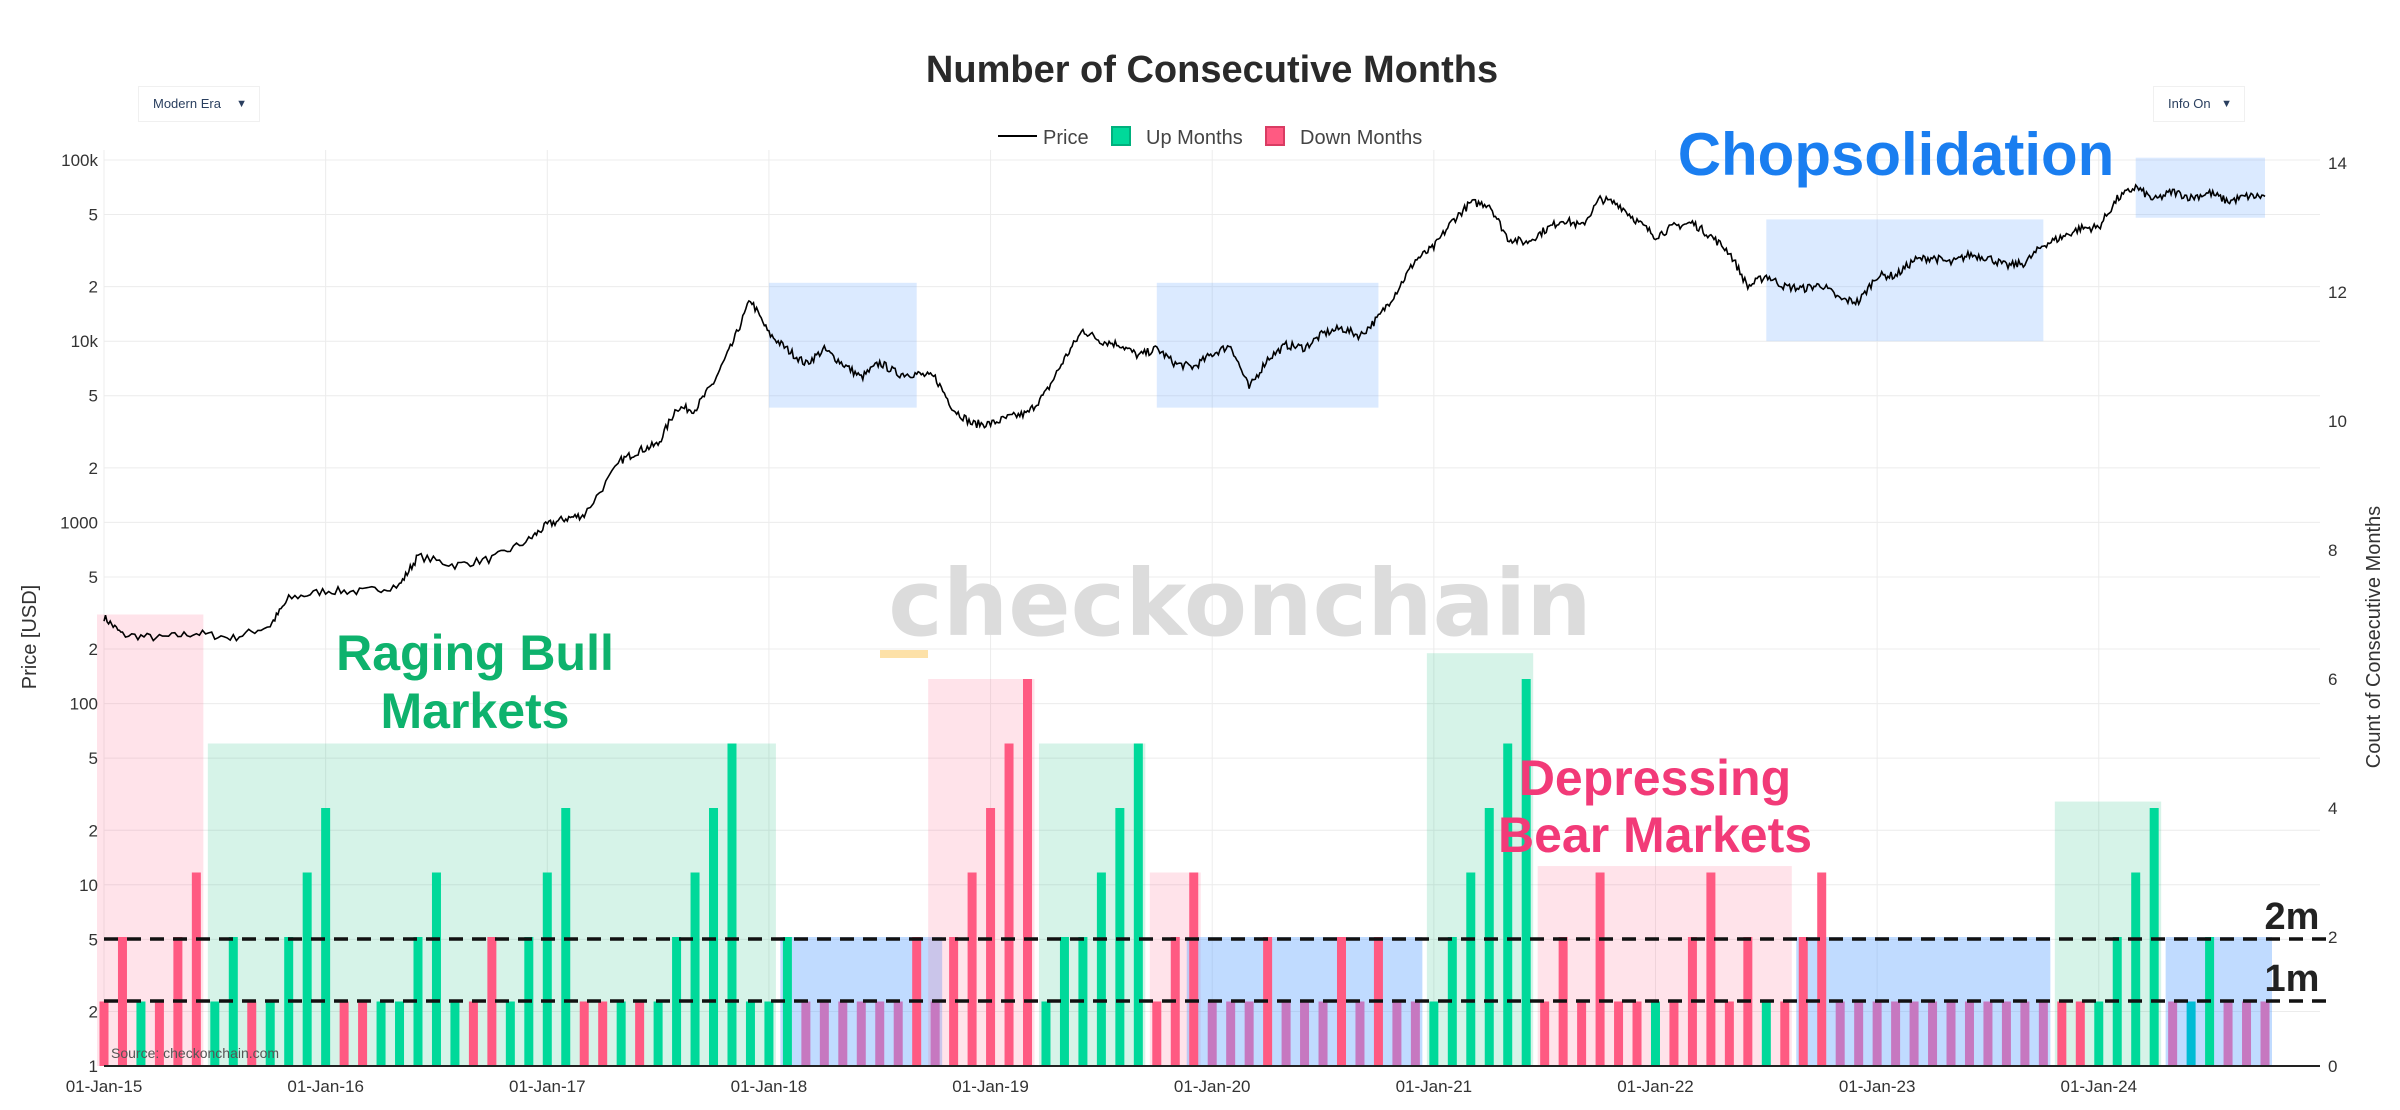 The image size is (2400, 1110). Describe the element at coordinates (1516, 282) in the screenshot. I see `chop-price-boxes` at that location.